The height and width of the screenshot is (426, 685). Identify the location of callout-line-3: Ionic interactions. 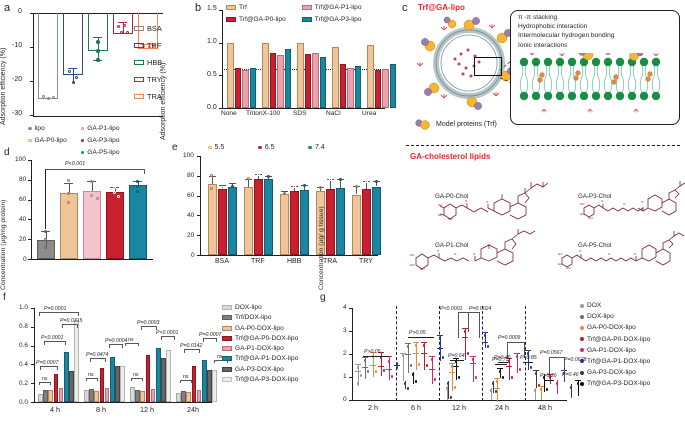
(543, 45).